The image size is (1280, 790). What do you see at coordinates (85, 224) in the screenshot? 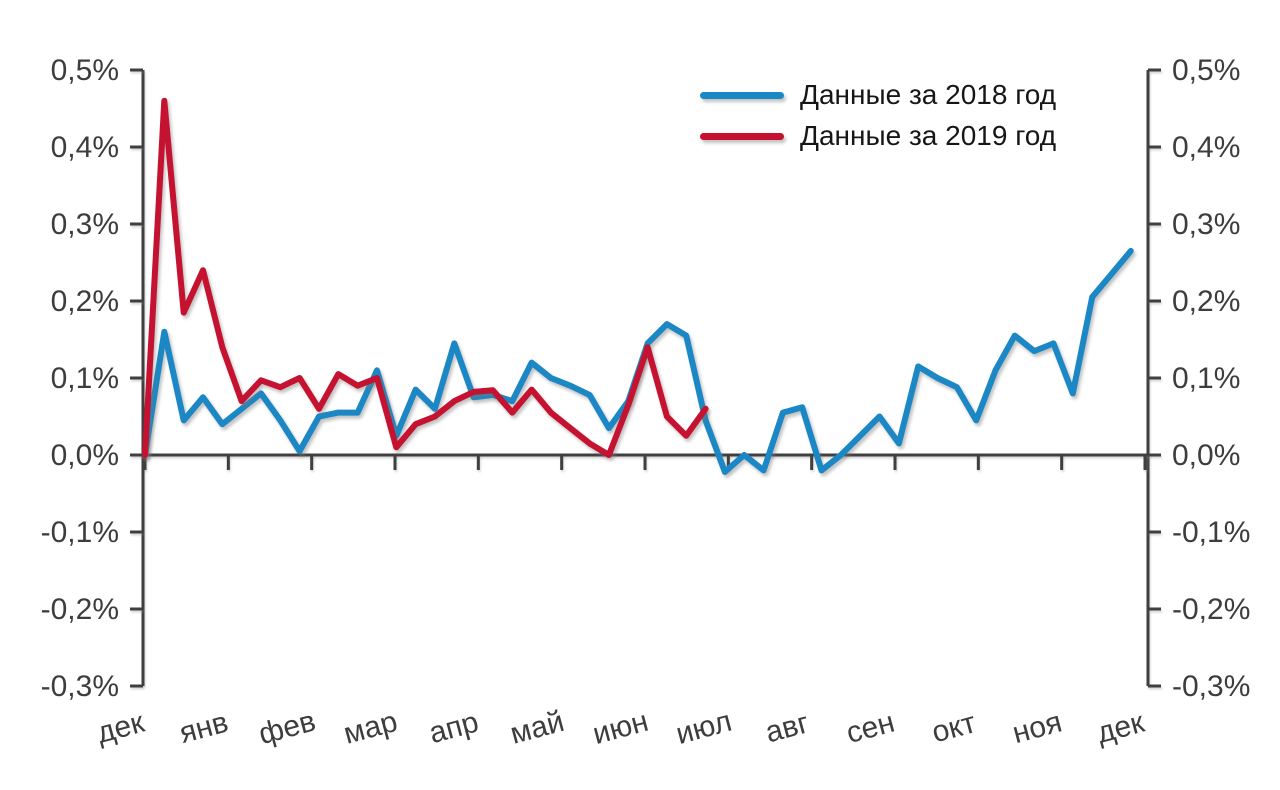
I see `y-tick-label-left: 0,3%` at bounding box center [85, 224].